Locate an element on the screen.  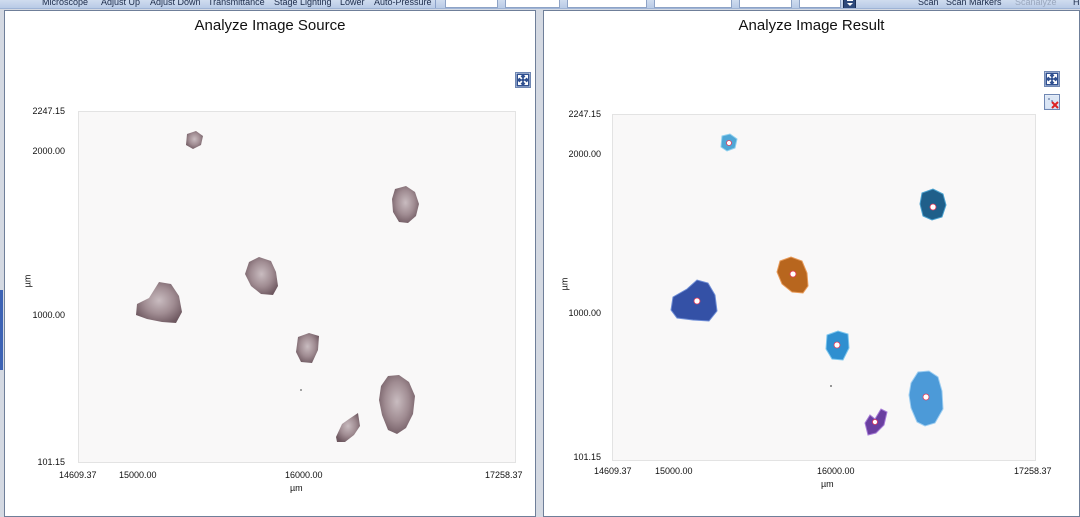
source-panel-title: Analyze Image Source is located at coordinates (270, 25).